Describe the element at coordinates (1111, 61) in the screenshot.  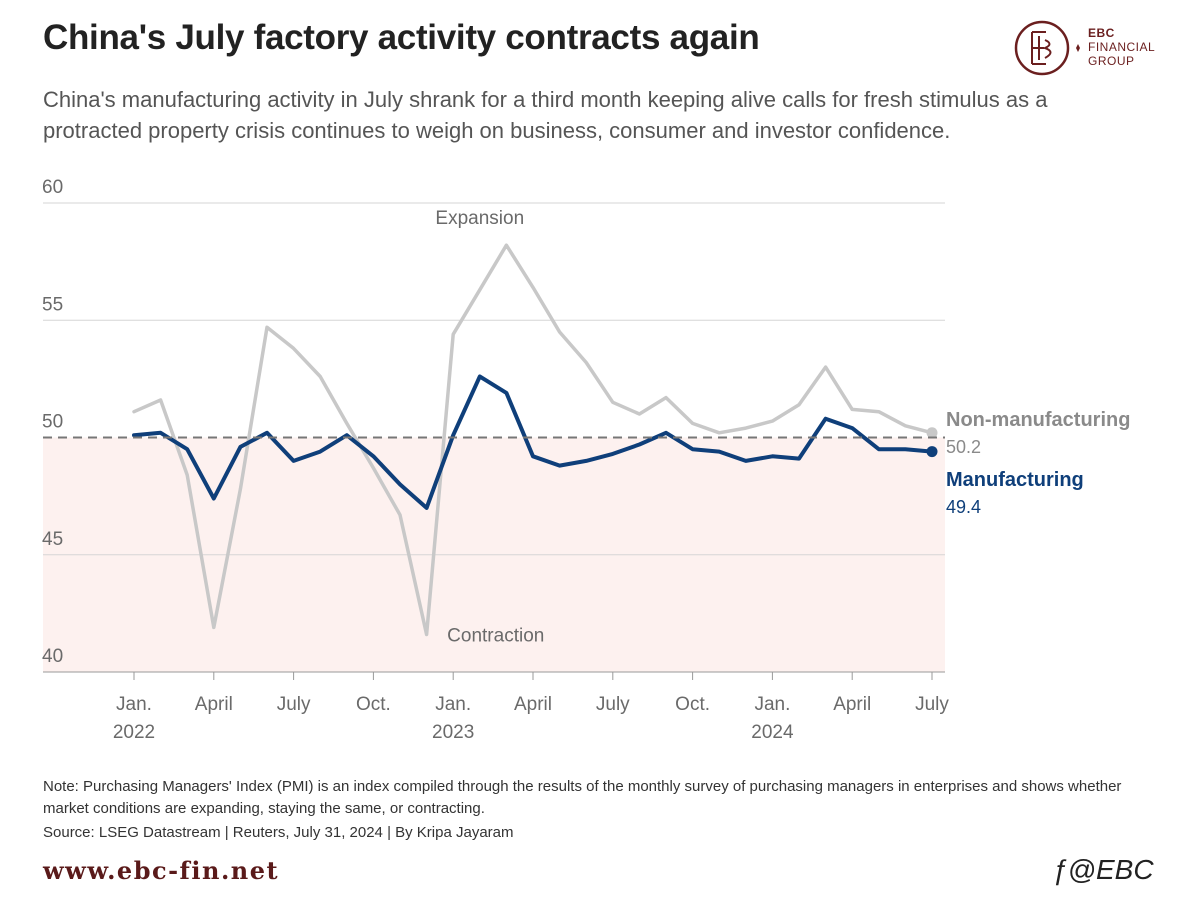
I see `logo-line3: GROUP` at that location.